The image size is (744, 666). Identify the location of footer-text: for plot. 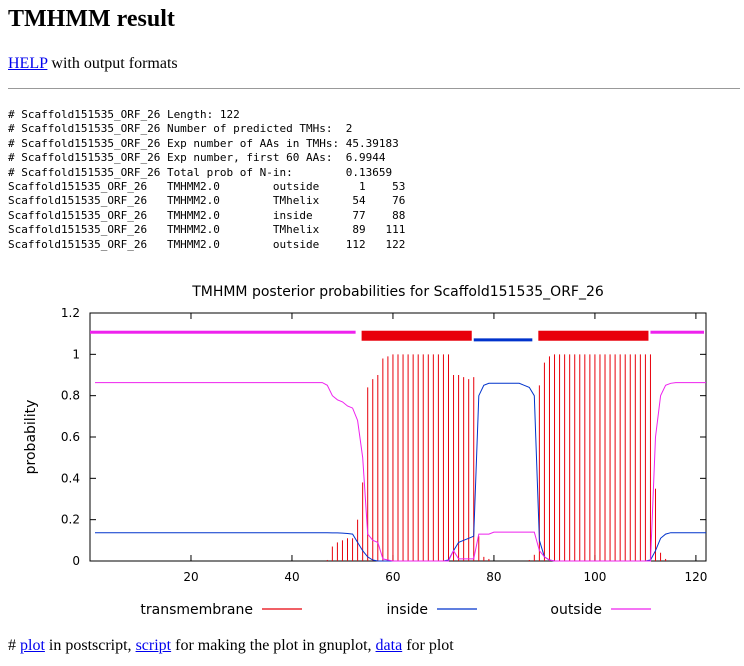
(428, 645).